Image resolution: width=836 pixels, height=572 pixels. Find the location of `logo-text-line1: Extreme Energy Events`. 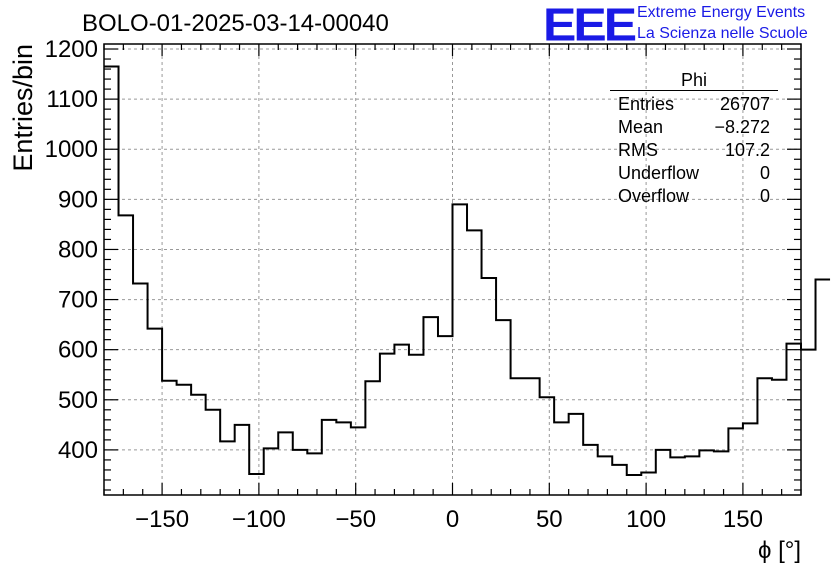

logo-text-line1: Extreme Energy Events is located at coordinates (721, 12).